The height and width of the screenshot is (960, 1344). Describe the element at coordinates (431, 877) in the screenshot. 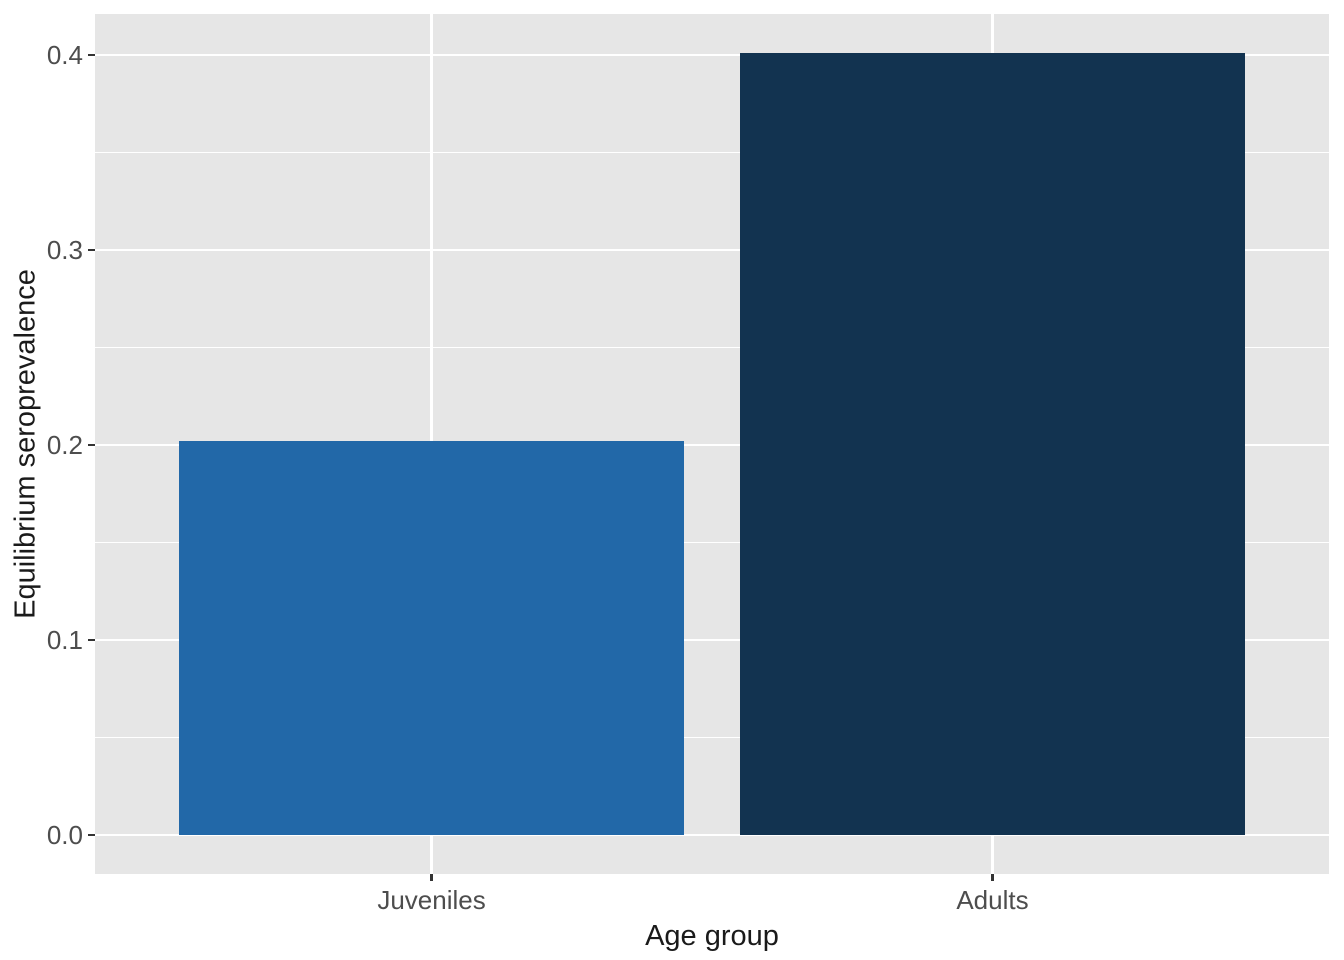

I see `x-tick-mark-juveniles` at that location.